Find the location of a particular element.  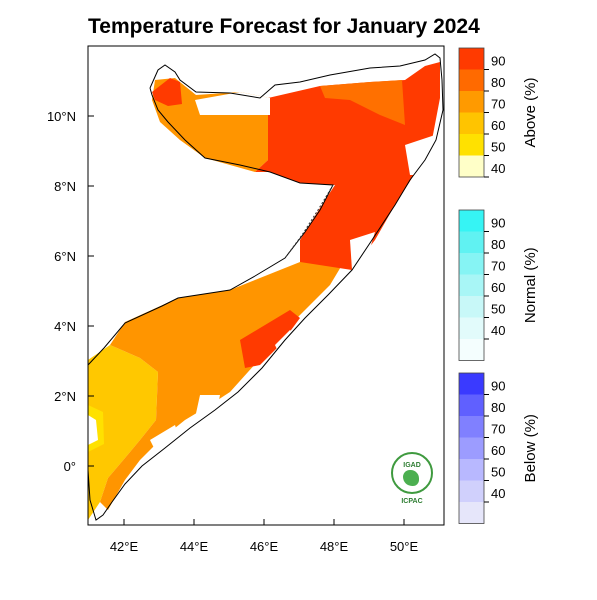

colorbar-below: 90 80 70 60 50 40 Below (%) is located at coordinates (498, 448).